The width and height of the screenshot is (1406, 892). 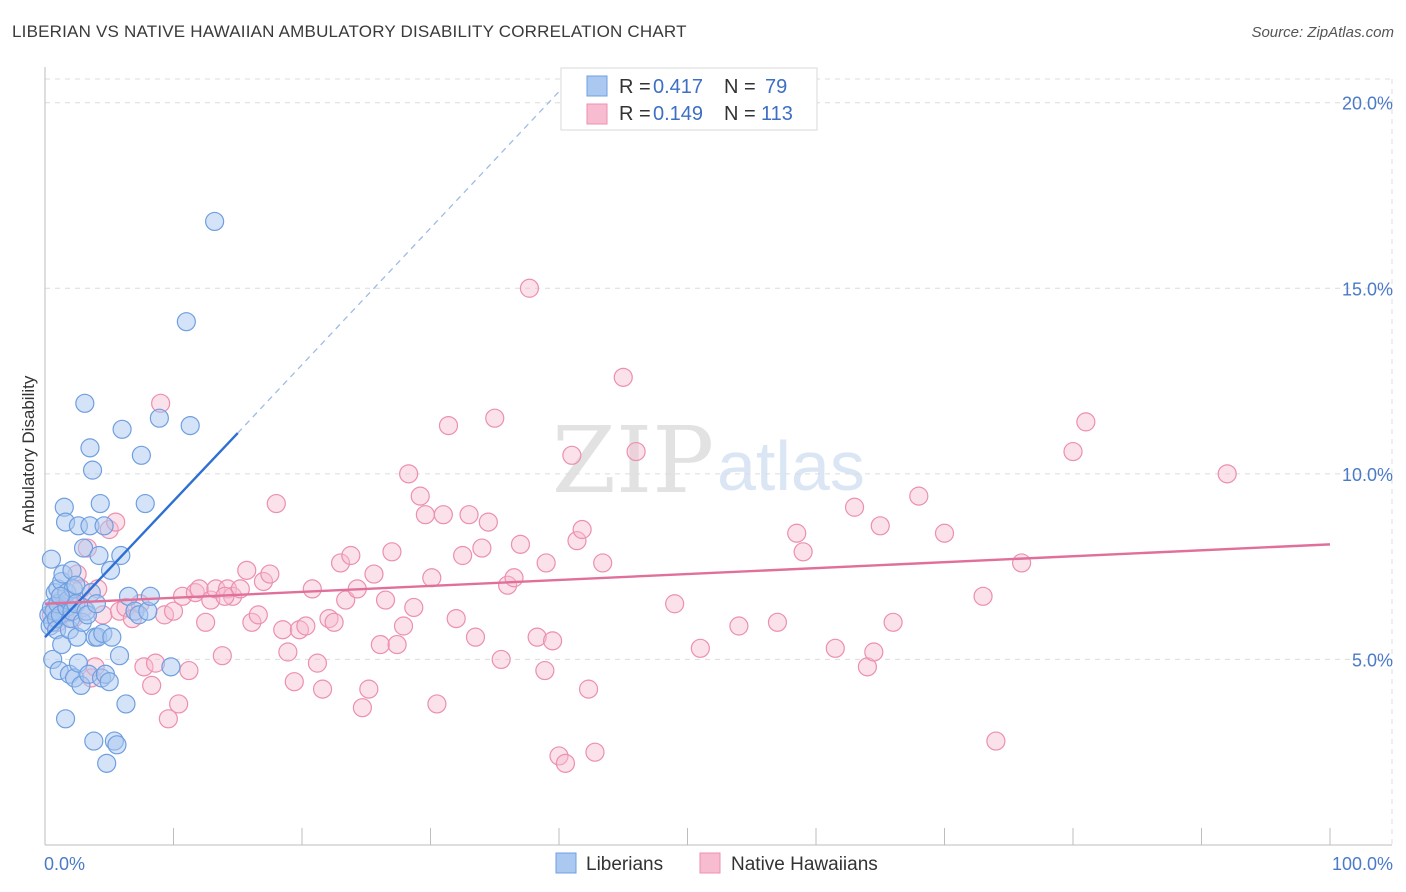 I want to click on y-axis-label: Ambulatory Disability, so click(x=28, y=454).